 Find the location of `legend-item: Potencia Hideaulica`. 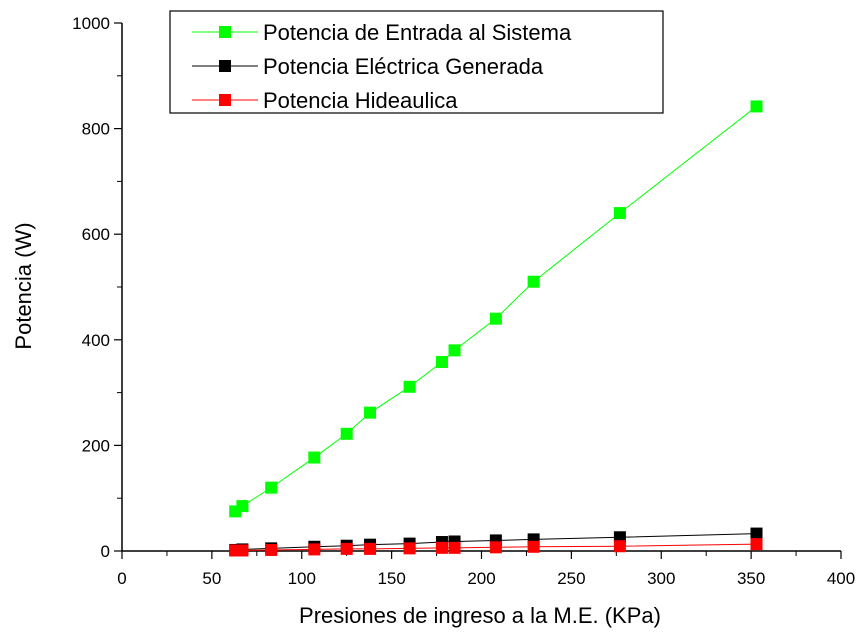

legend-item: Potencia Hideaulica is located at coordinates (325, 100).